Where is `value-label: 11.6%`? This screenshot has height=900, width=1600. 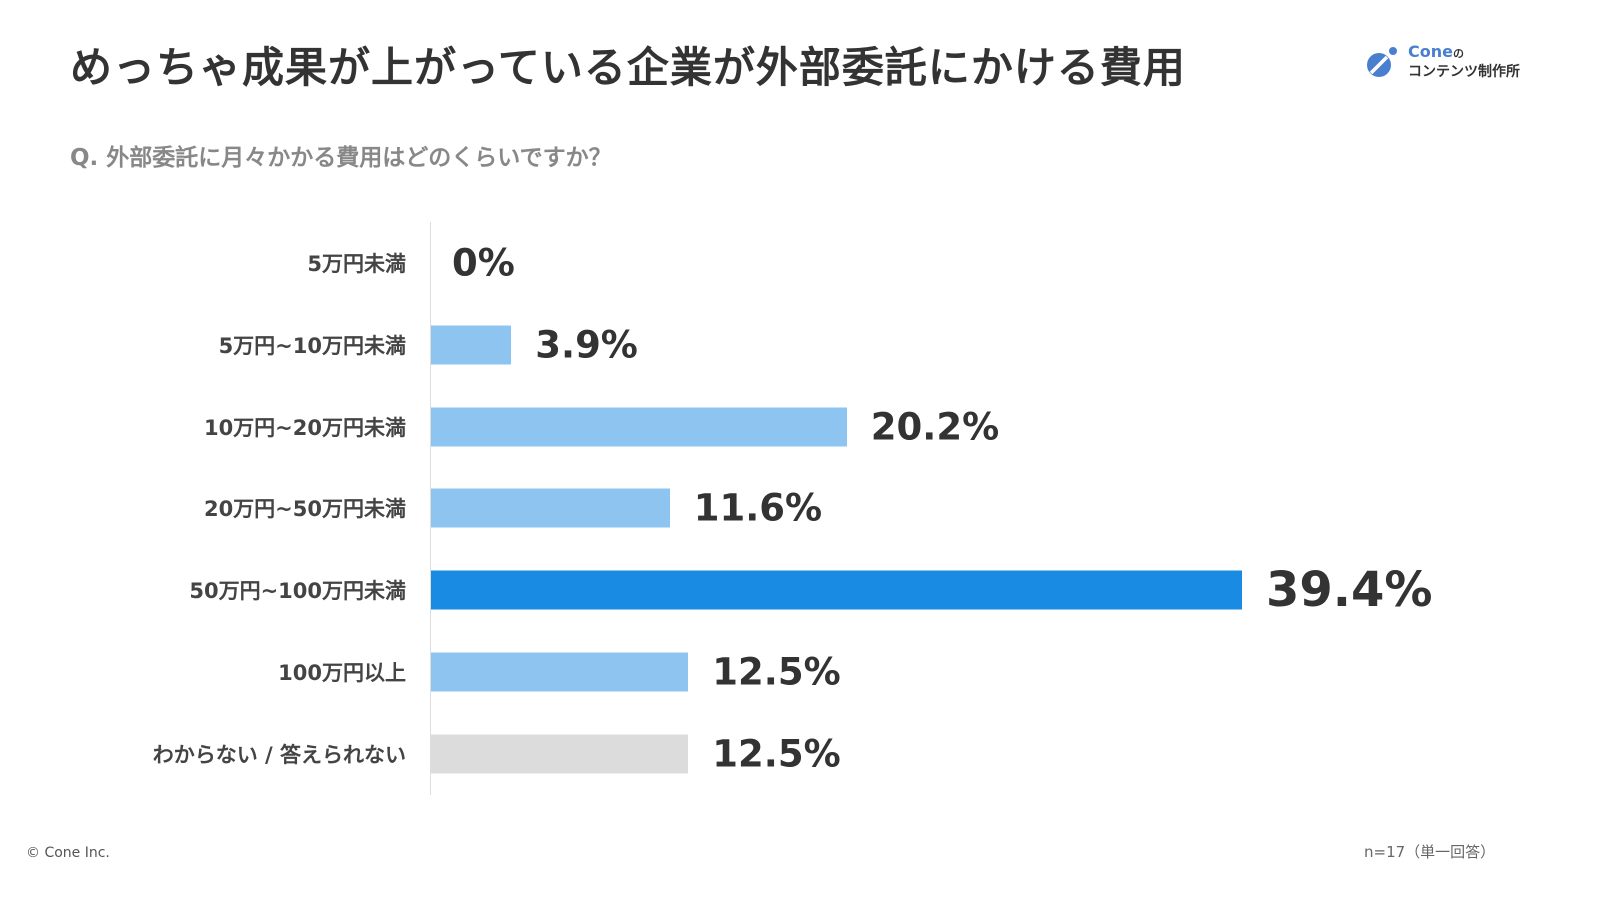
value-label: 11.6% is located at coordinates (758, 508).